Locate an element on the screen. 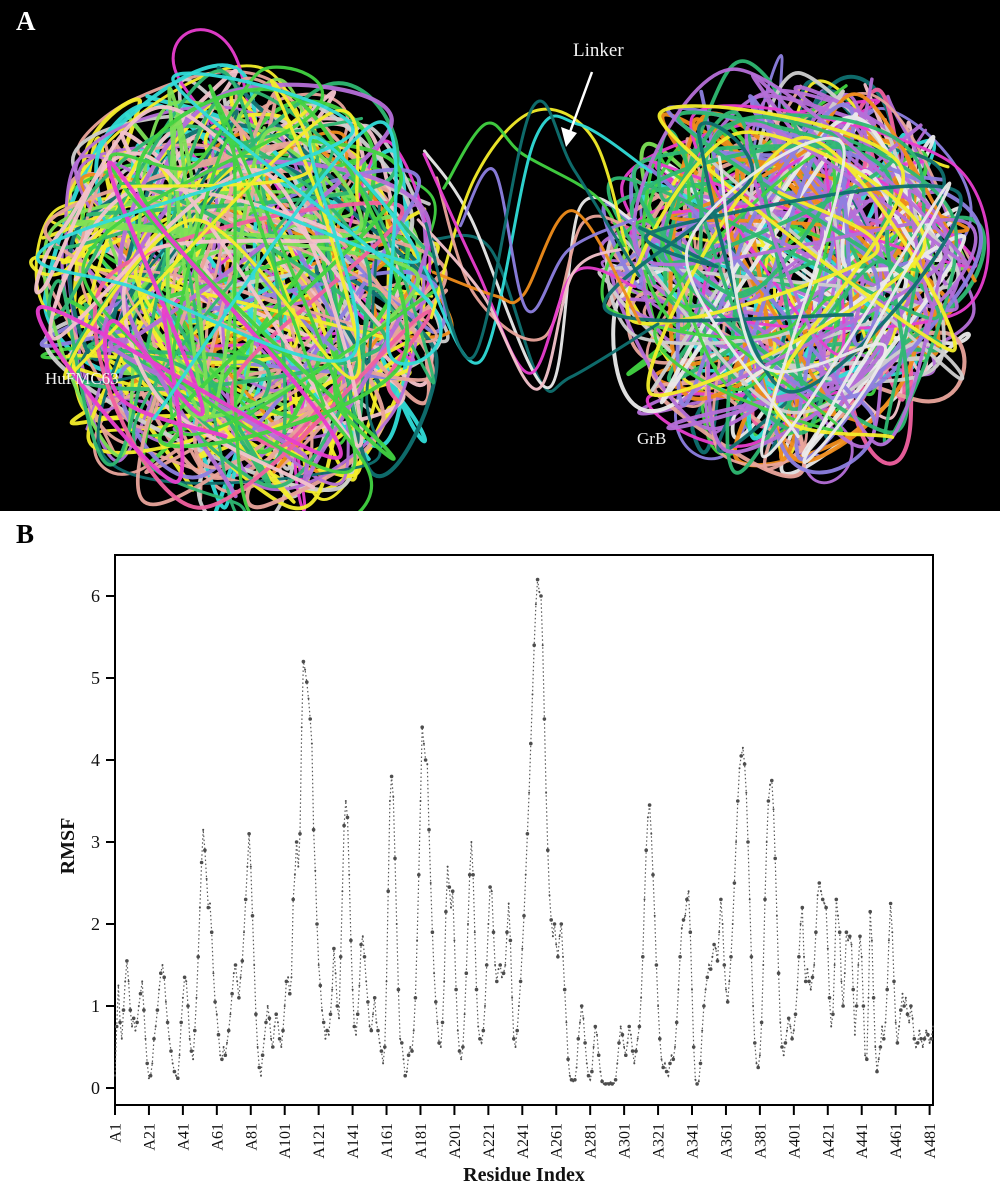 The width and height of the screenshot is (1000, 1196). linker-annotation: Linker is located at coordinates (598, 50).